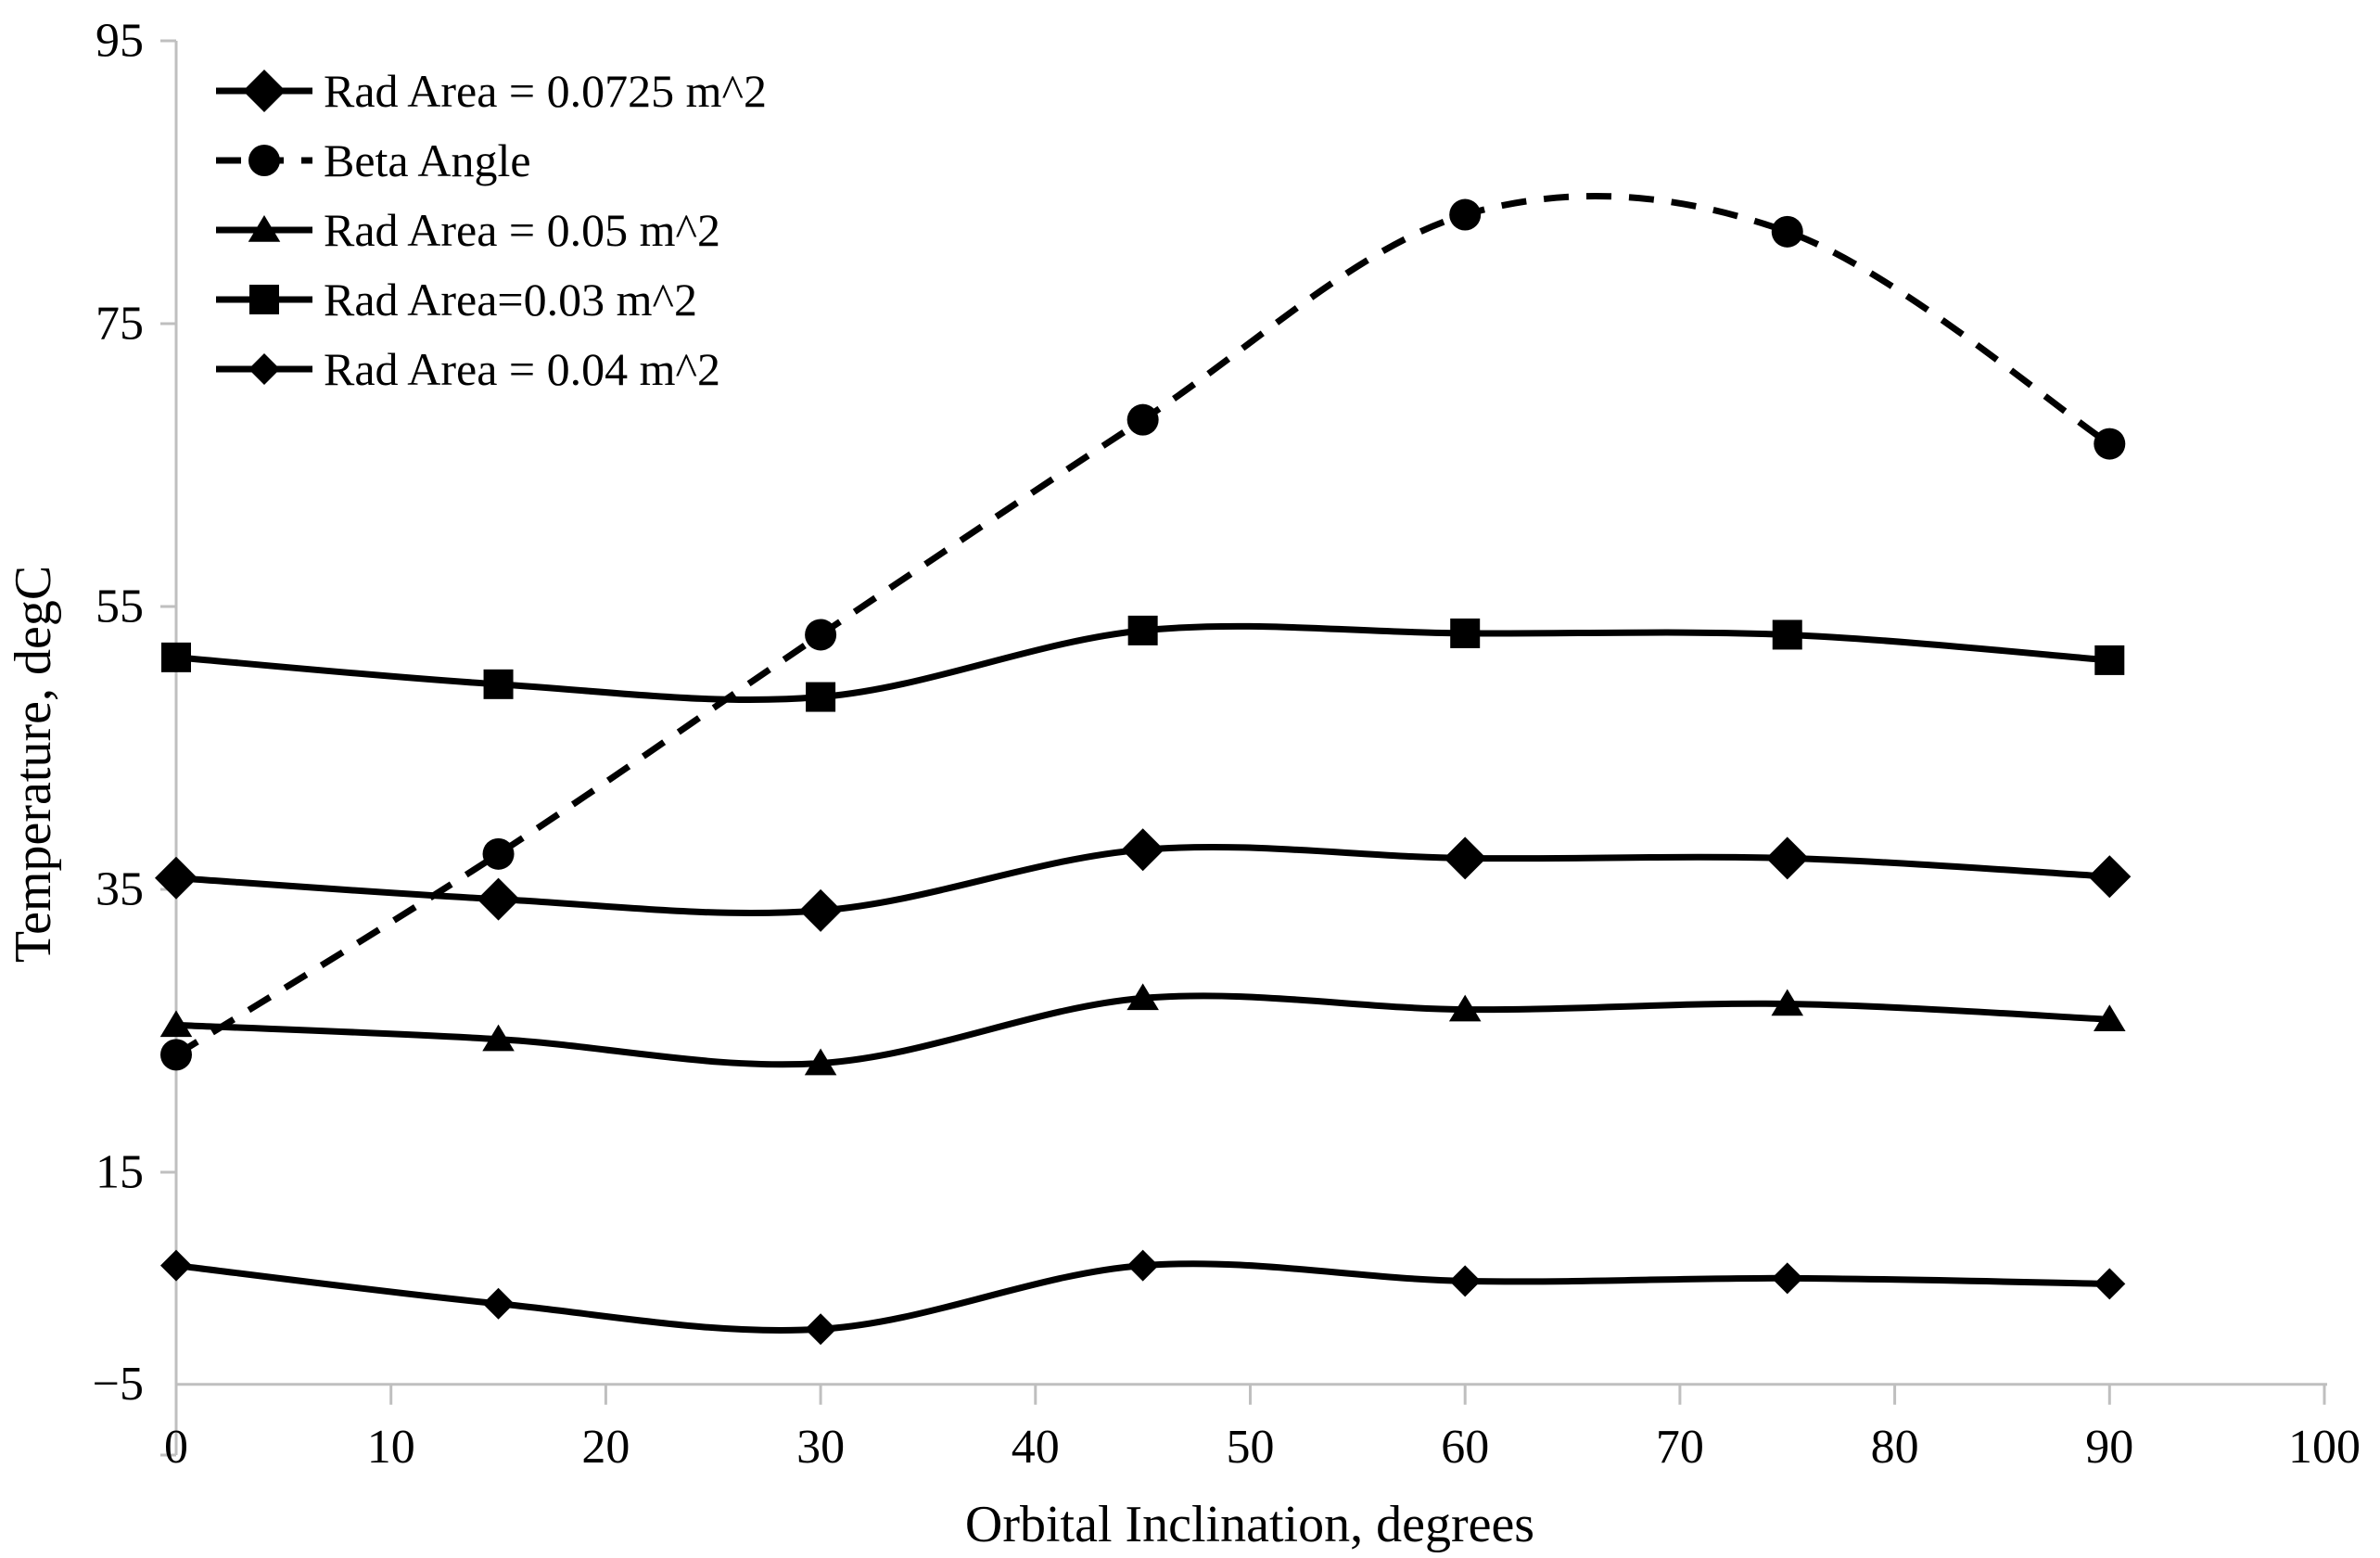 This screenshot has height=1558, width=2380. What do you see at coordinates (176, 1447) in the screenshot?
I see `x-tick-label: 0` at bounding box center [176, 1447].